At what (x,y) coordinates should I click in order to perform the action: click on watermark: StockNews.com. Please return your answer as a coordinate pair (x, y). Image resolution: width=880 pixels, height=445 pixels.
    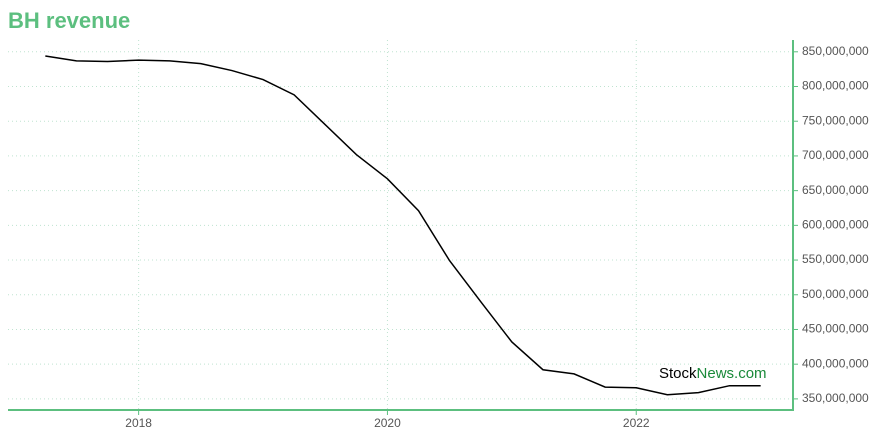
    Looking at the image, I should click on (713, 373).